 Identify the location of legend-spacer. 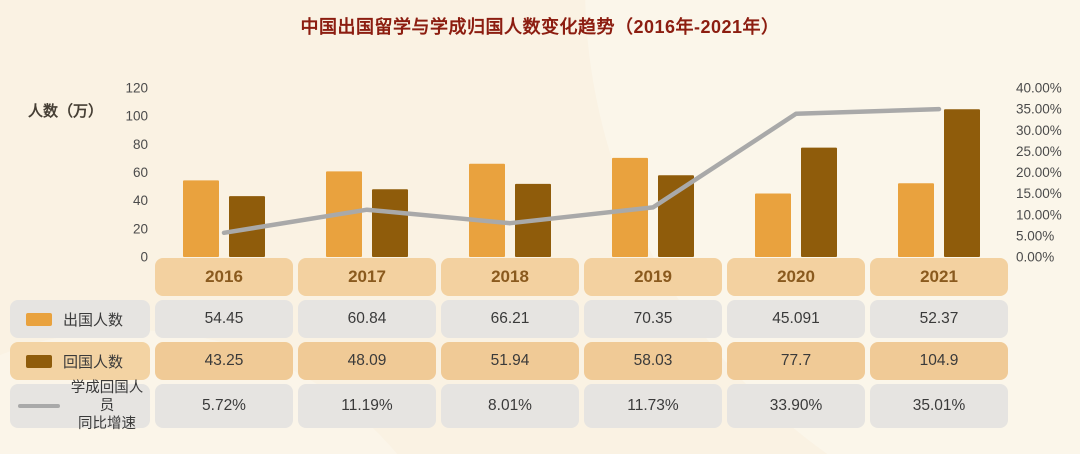
(80, 277).